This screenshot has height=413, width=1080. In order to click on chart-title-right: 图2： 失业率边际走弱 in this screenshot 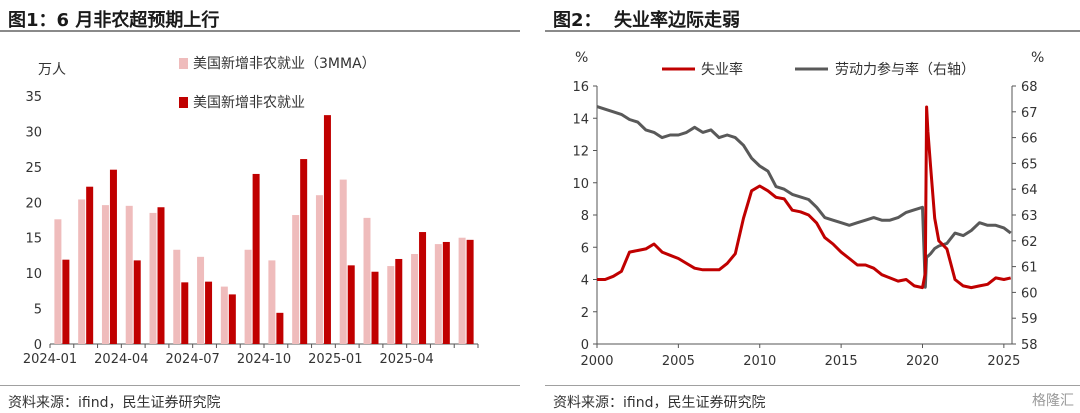, I will do `click(647, 20)`.